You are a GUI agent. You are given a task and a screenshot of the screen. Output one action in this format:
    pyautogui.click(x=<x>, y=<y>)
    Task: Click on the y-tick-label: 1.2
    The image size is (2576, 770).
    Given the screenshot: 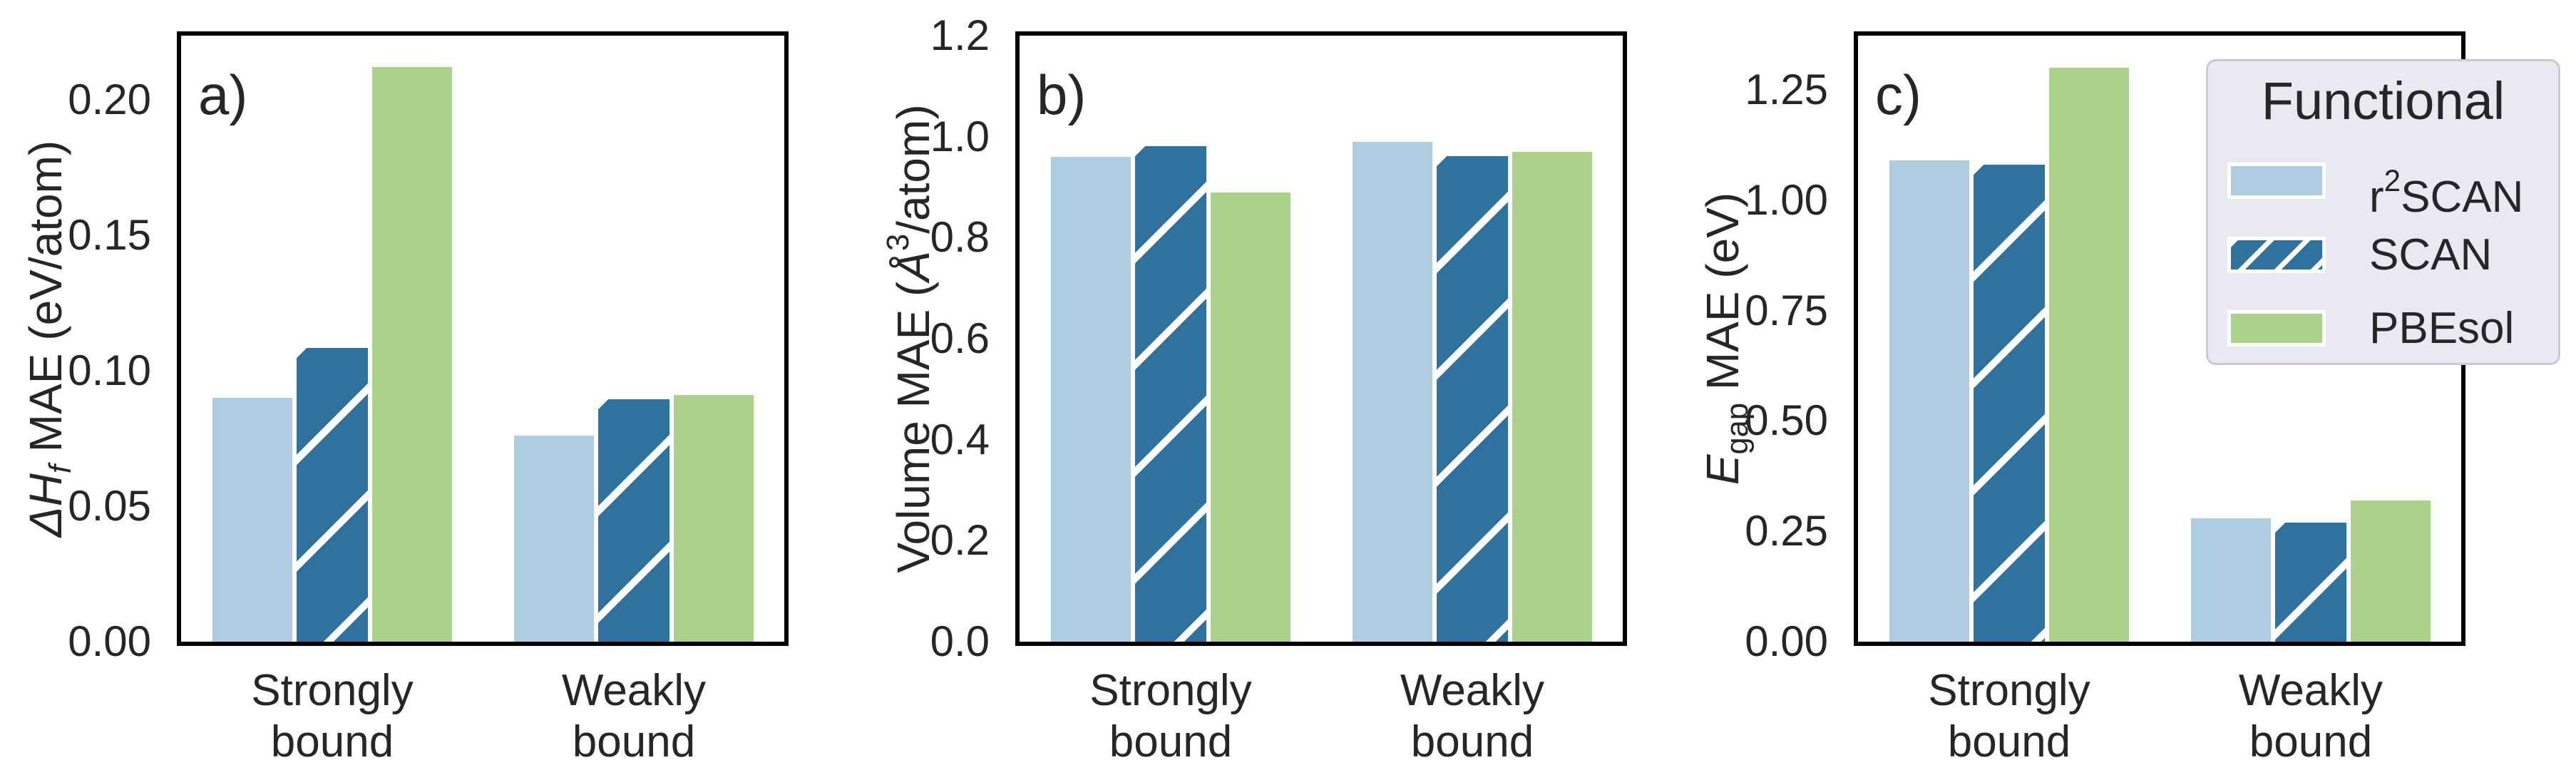 What is the action you would take?
    pyautogui.click(x=960, y=35)
    